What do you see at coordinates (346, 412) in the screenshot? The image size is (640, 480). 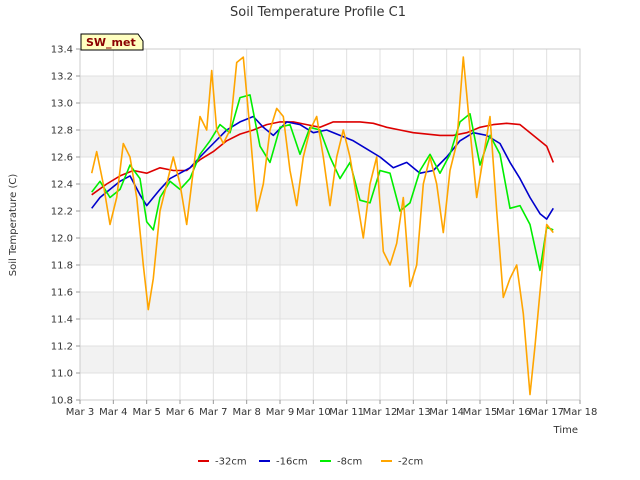 I see `x-tick-label: Mar 11` at bounding box center [346, 412].